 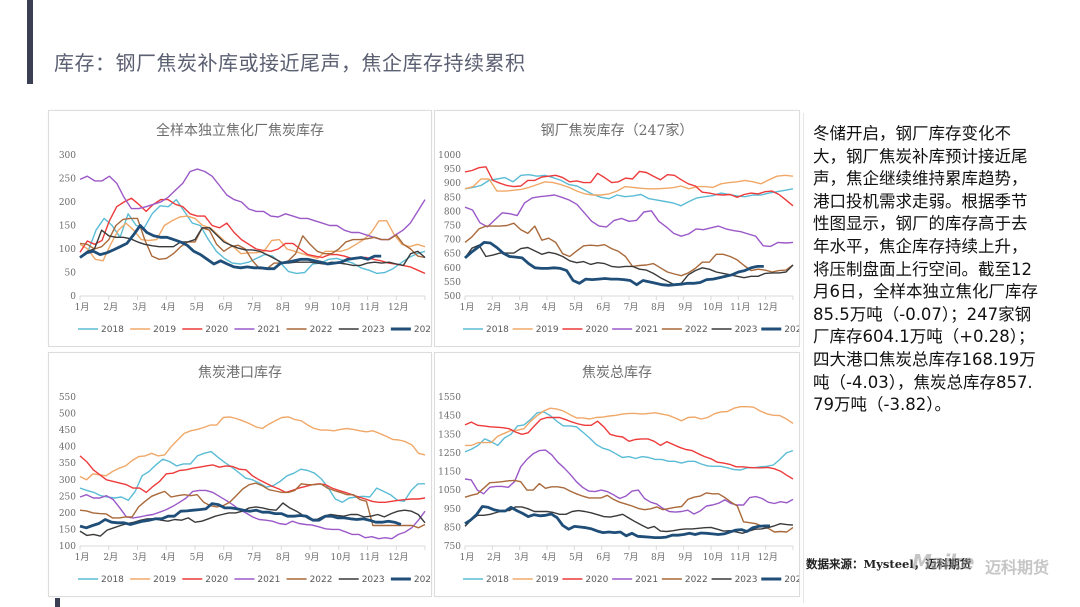 What do you see at coordinates (67, 448) in the screenshot?
I see `y-tick-label: 400` at bounding box center [67, 448].